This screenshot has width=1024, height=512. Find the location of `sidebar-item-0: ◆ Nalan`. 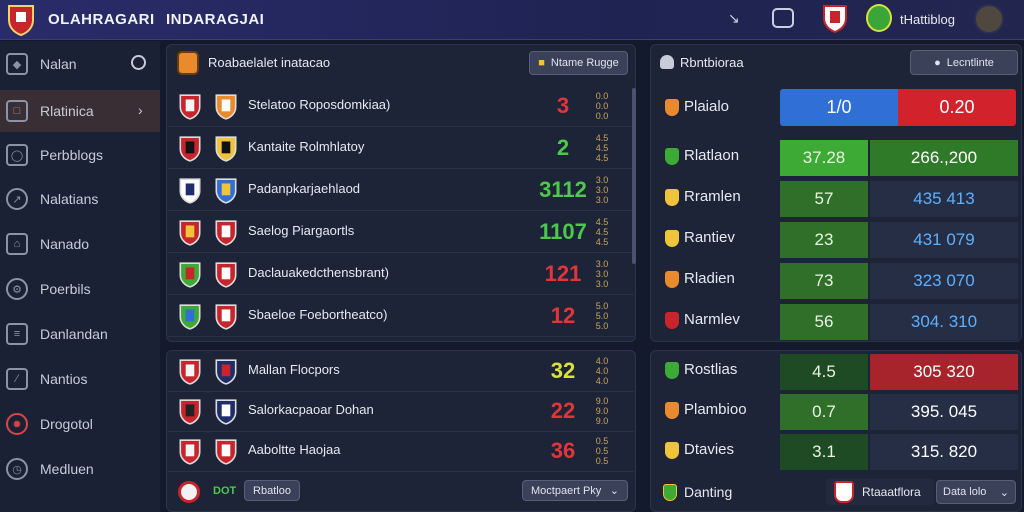

sidebar-item-0: ◆ Nalan is located at coordinates (80, 64).